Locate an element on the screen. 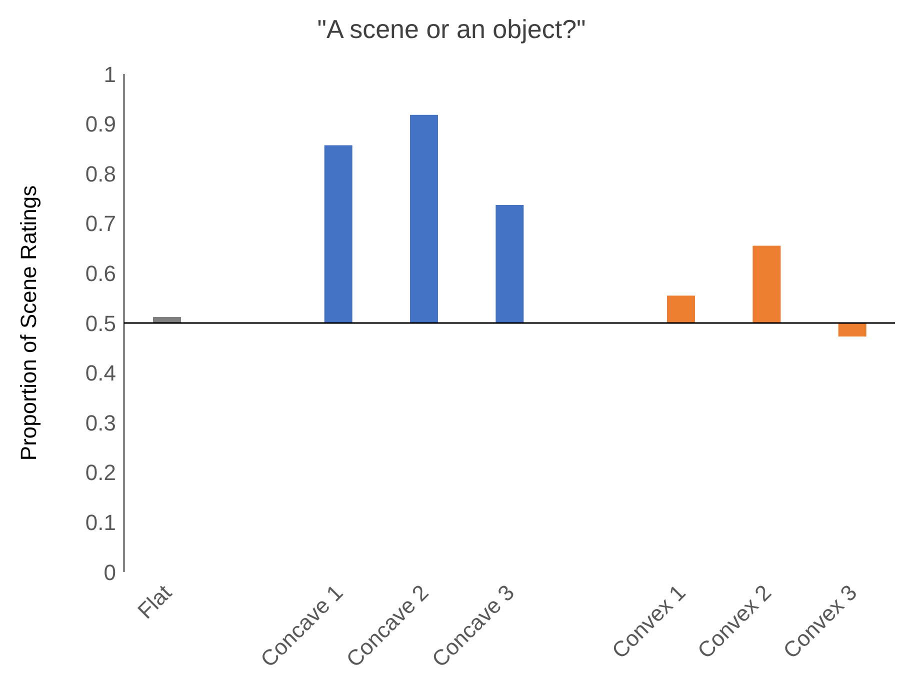 Image resolution: width=903 pixels, height=695 pixels. y-tick-label: 0.4 is located at coordinates (100, 373).